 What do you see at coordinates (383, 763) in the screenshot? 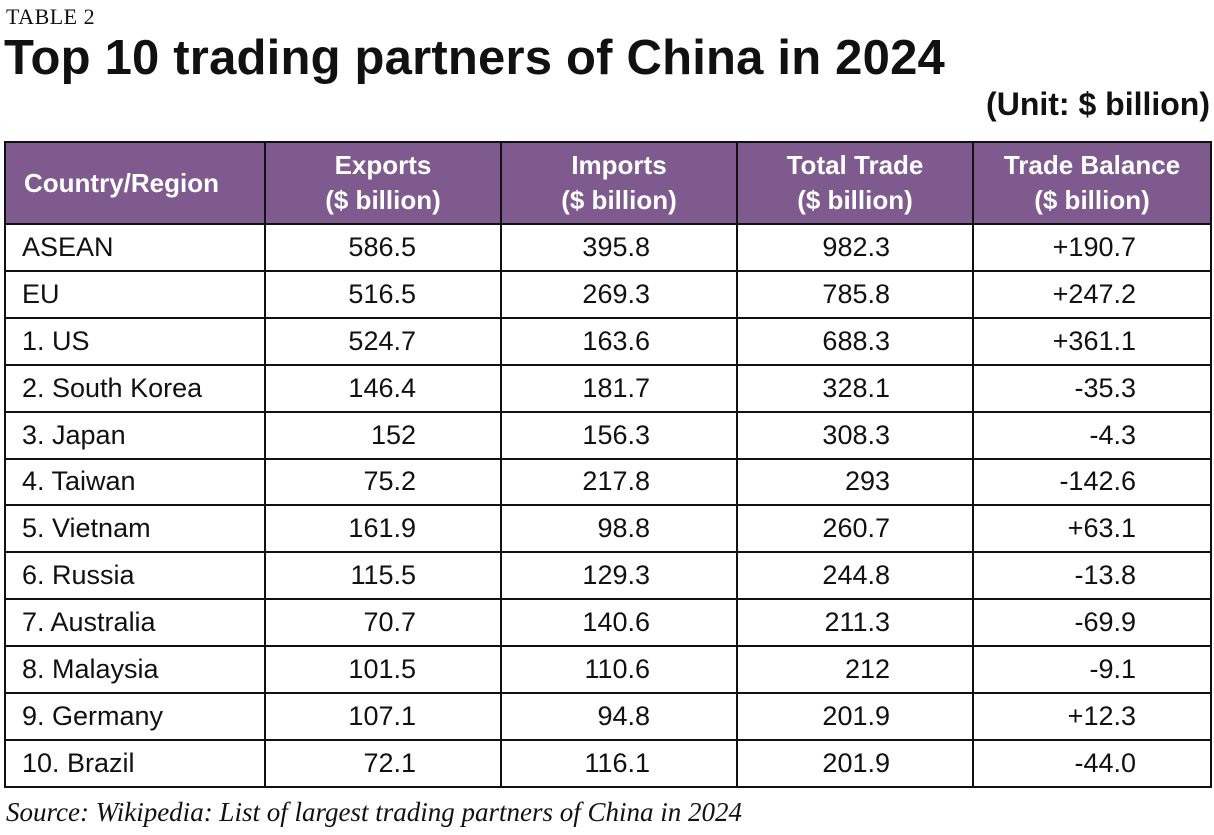
I see `cell-exports: 72.1` at bounding box center [383, 763].